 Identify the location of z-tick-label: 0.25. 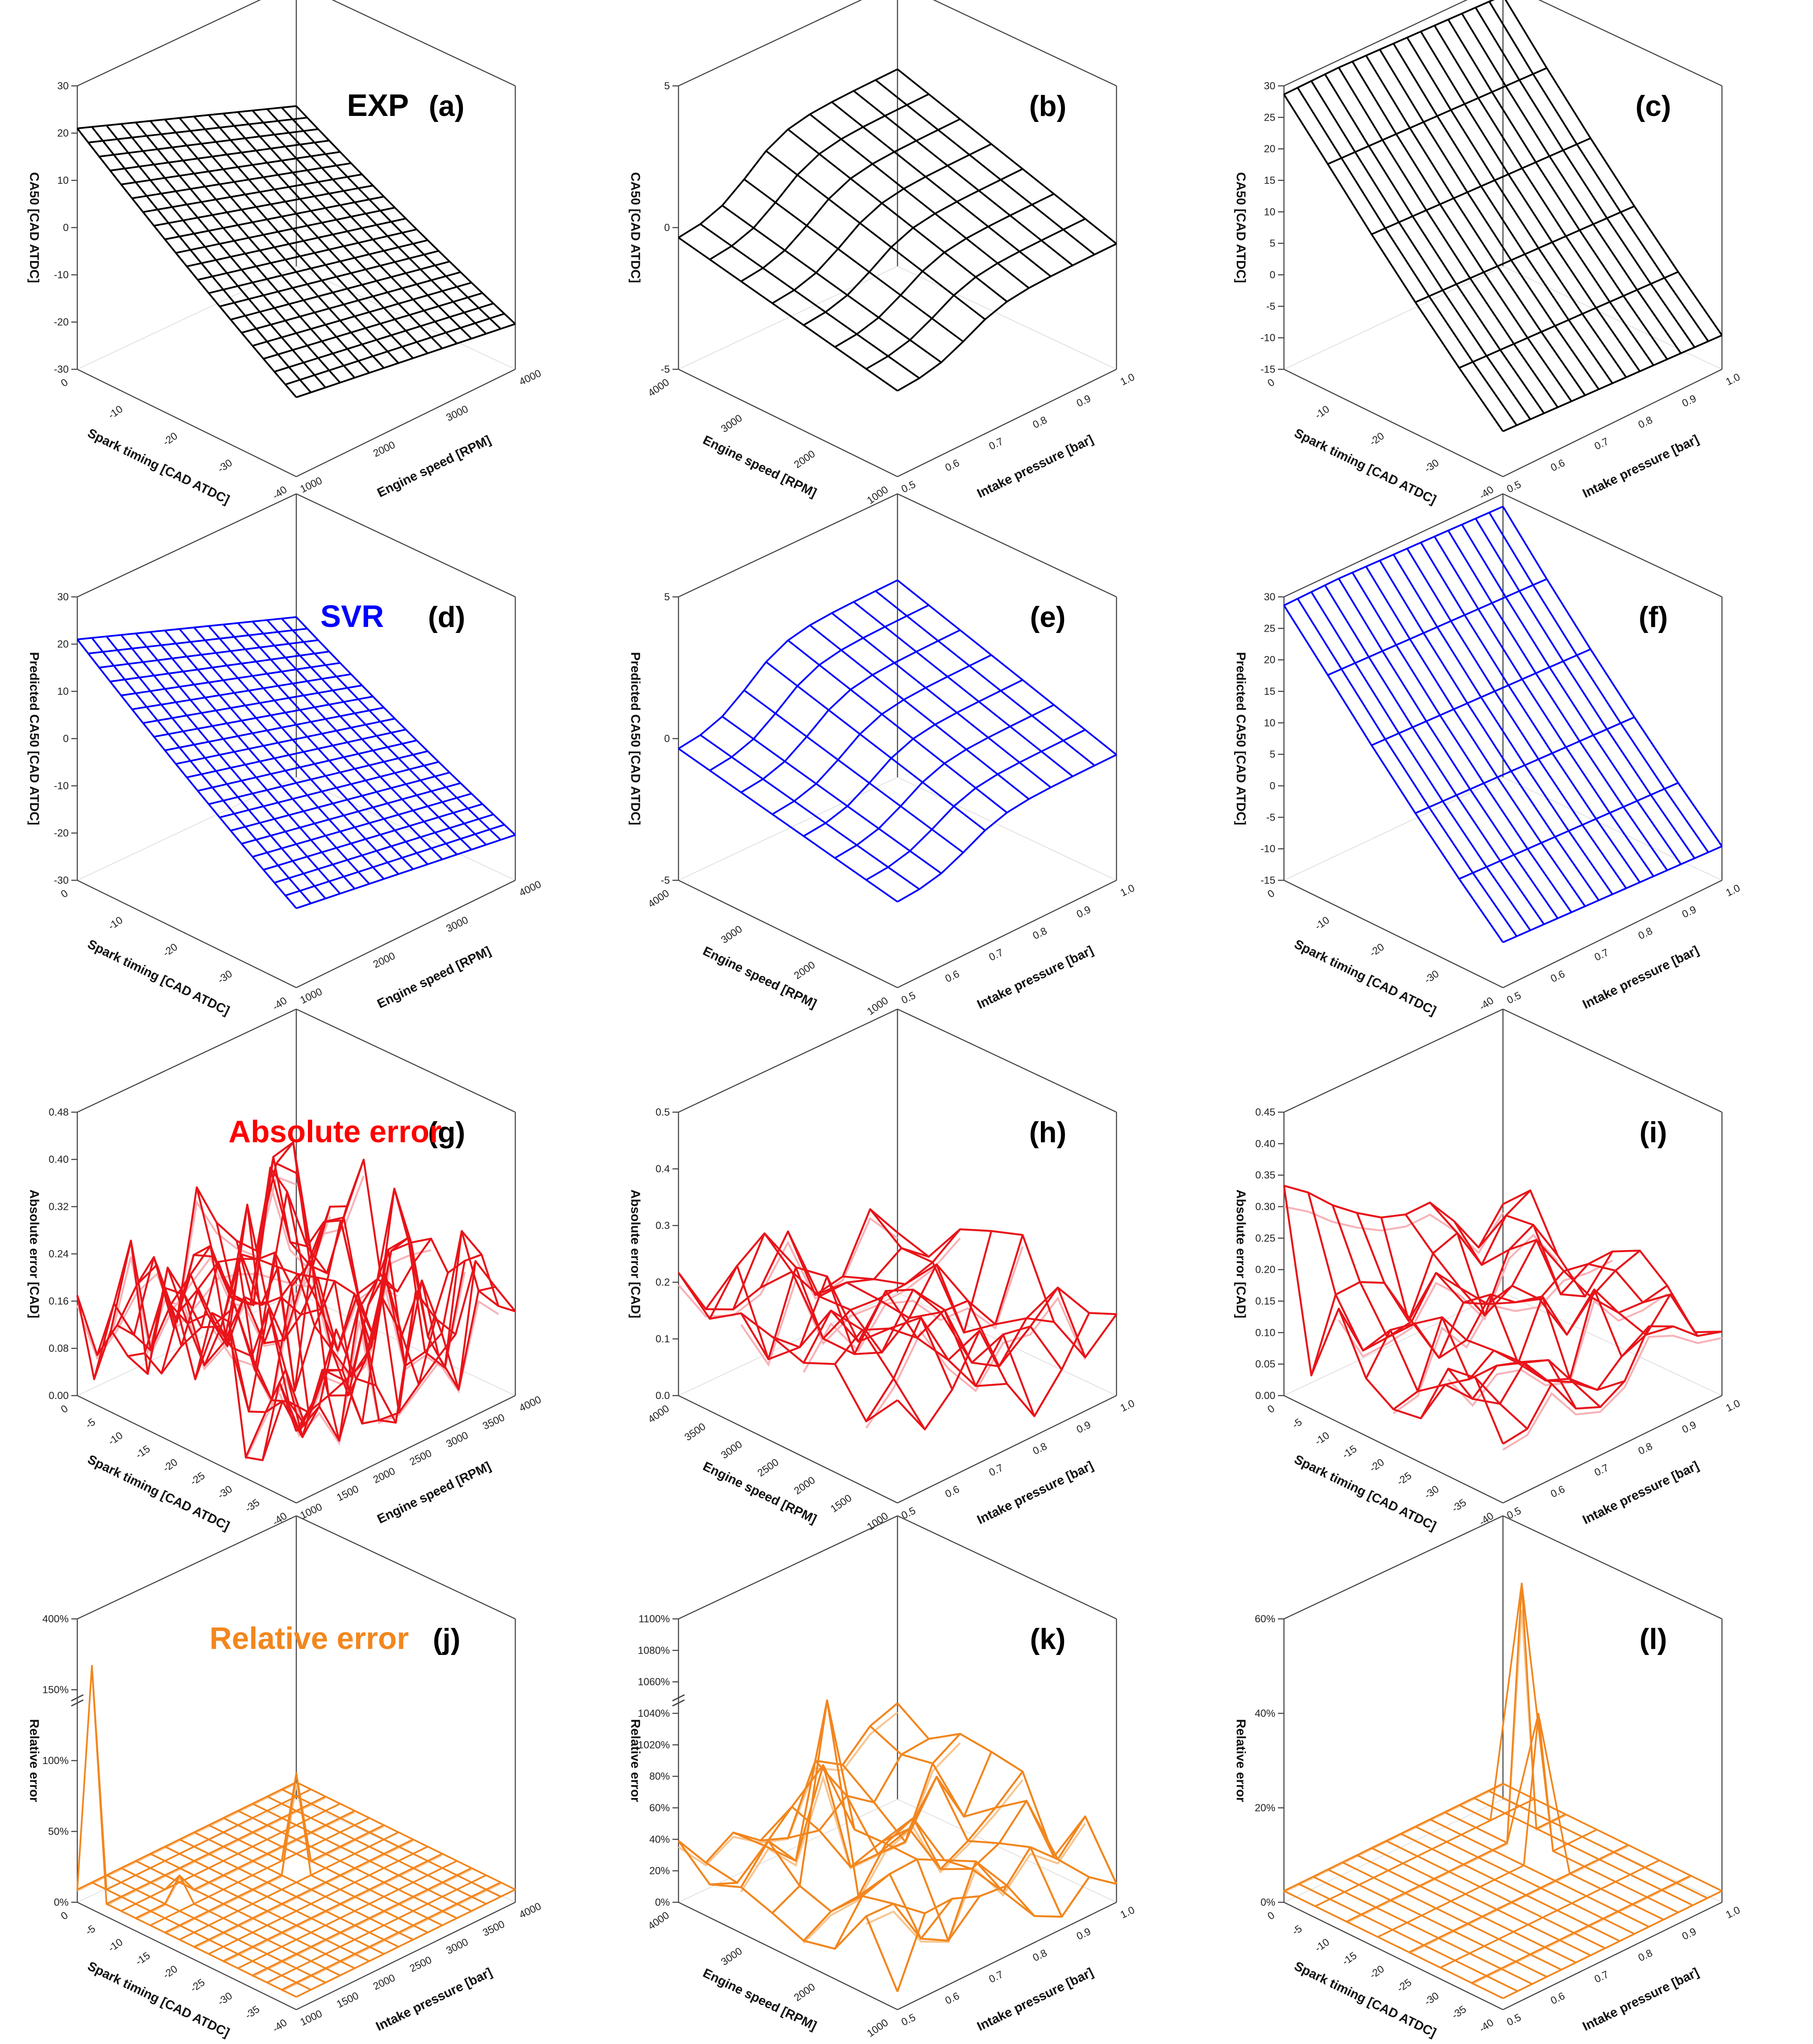
(1265, 1238).